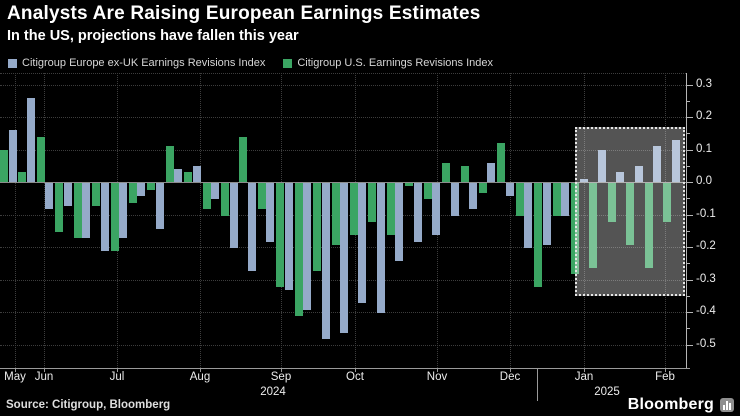 This screenshot has height=416, width=740. I want to click on month-label-sep: Sep, so click(281, 377).